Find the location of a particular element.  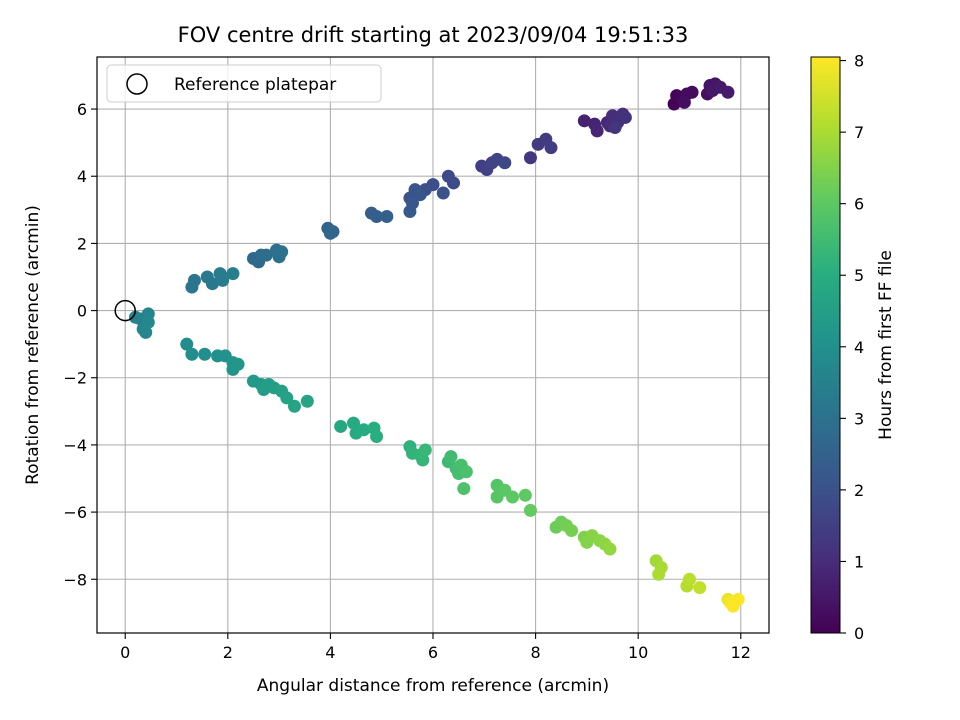

colorbar-gradient is located at coordinates (825, 345).